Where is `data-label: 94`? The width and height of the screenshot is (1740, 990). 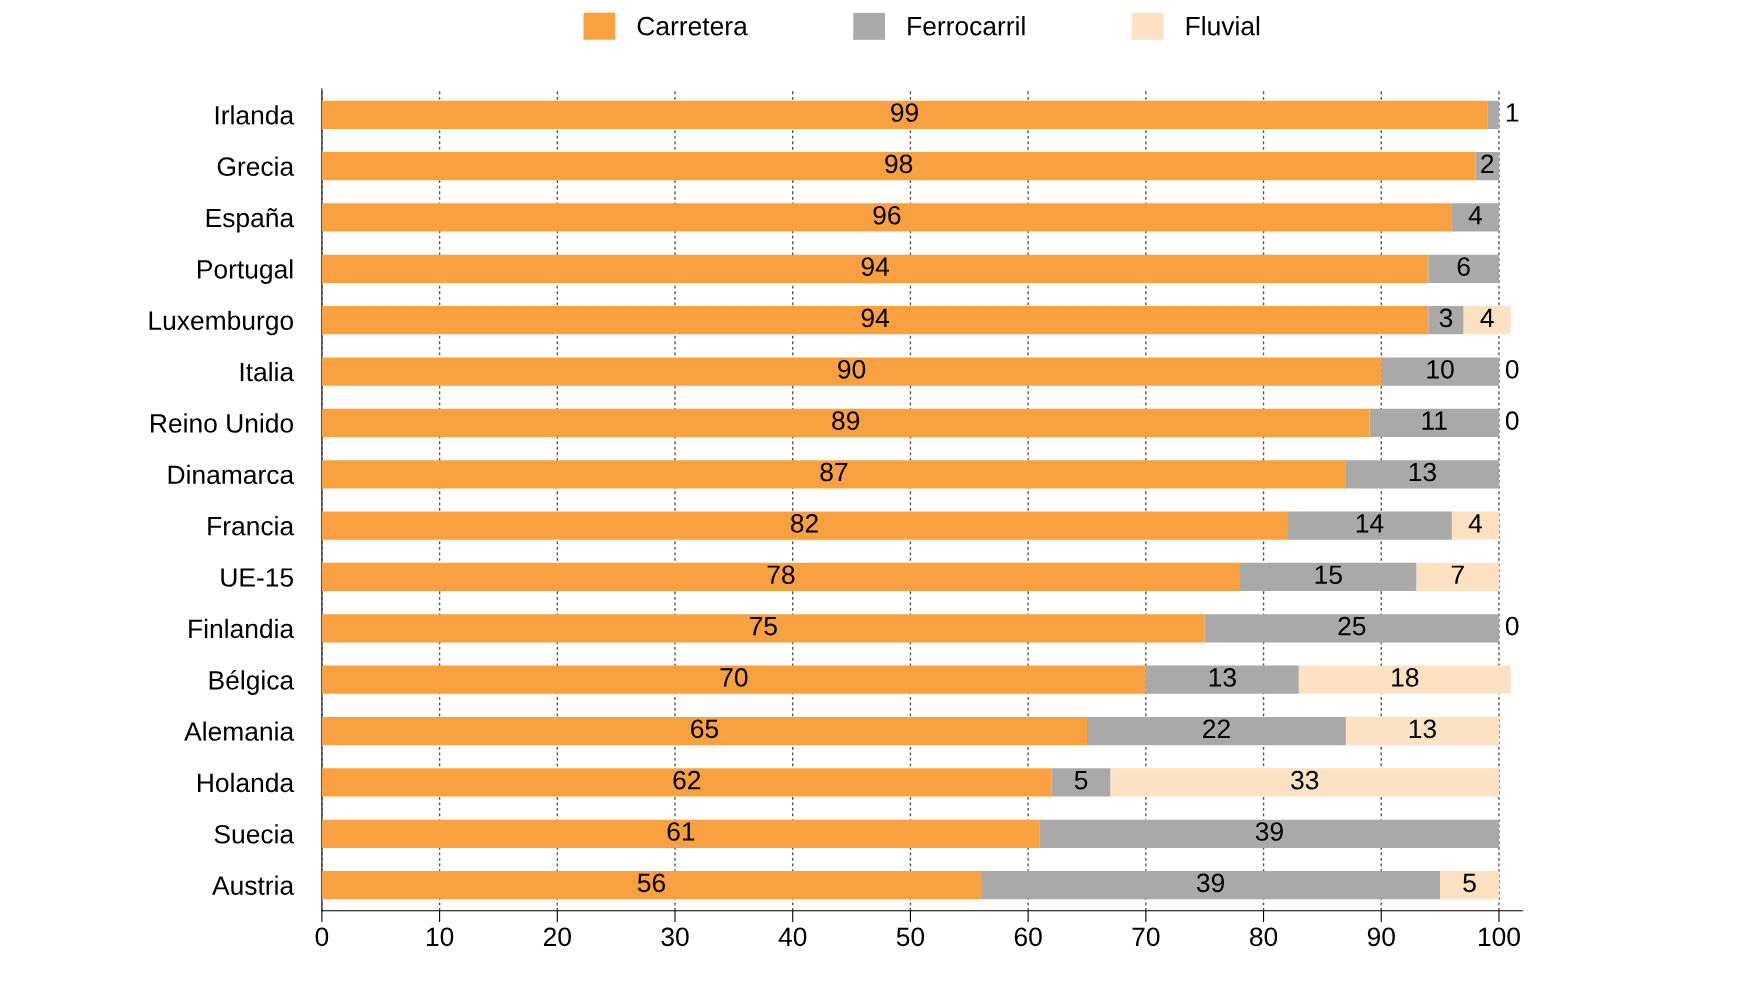
data-label: 94 is located at coordinates (875, 318).